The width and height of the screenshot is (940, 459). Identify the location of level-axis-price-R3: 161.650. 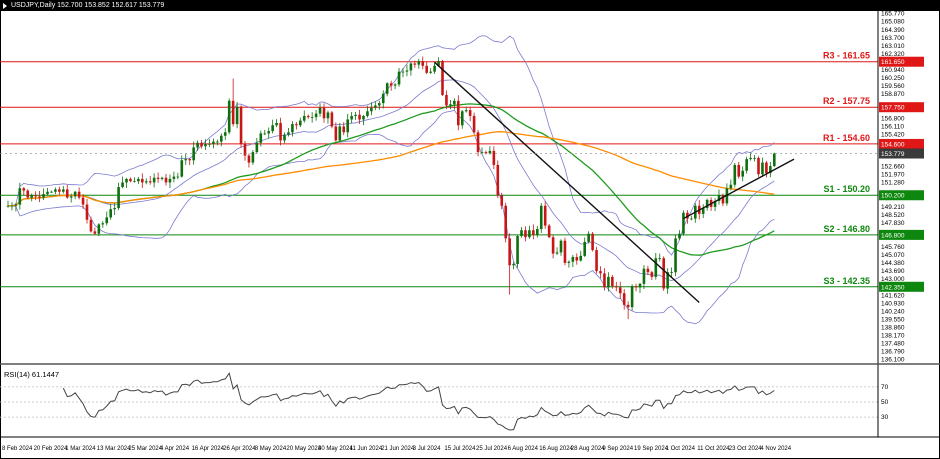
(893, 62).